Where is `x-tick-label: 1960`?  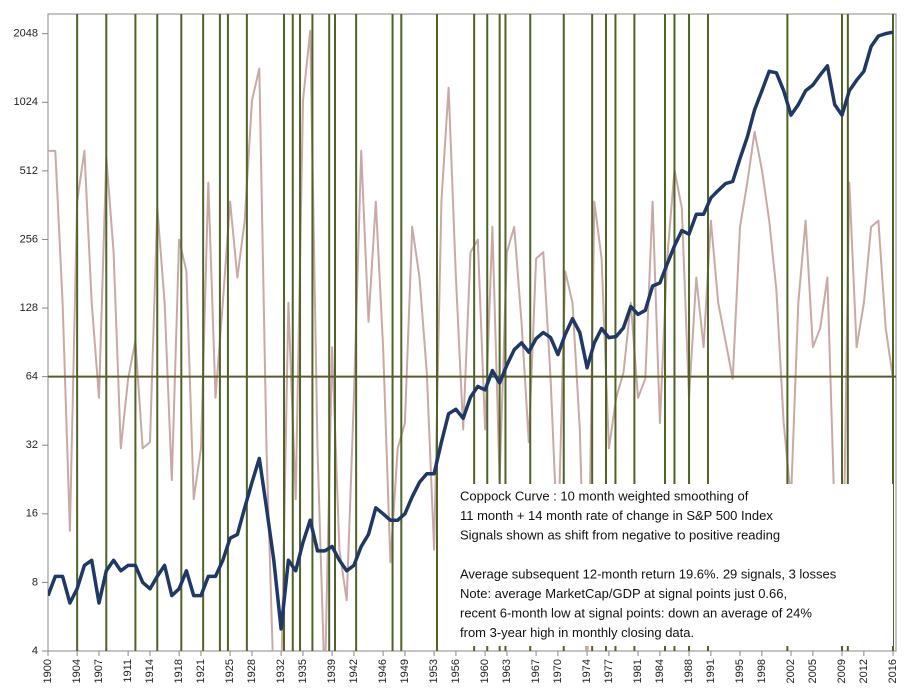 x-tick-label: 1960 is located at coordinates (485, 671).